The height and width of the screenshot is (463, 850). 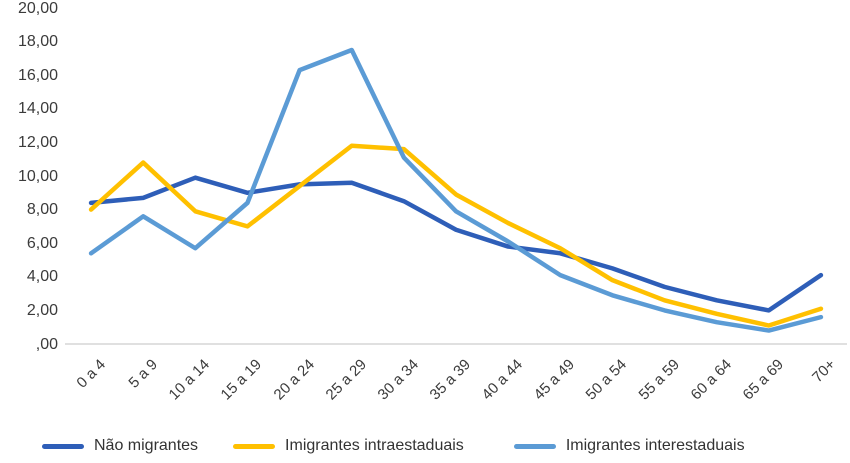 I want to click on y-axis-tick-label: 14,00, so click(x=37, y=109).